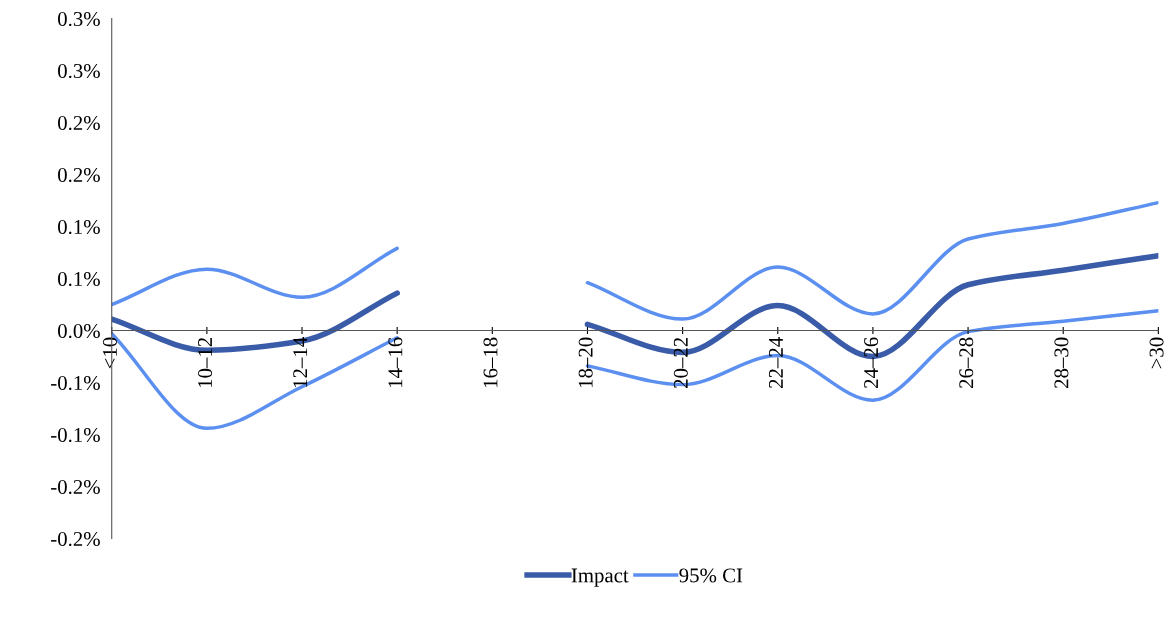 The image size is (1176, 619). What do you see at coordinates (871, 362) in the screenshot?
I see `x-tick-label: 24–26` at bounding box center [871, 362].